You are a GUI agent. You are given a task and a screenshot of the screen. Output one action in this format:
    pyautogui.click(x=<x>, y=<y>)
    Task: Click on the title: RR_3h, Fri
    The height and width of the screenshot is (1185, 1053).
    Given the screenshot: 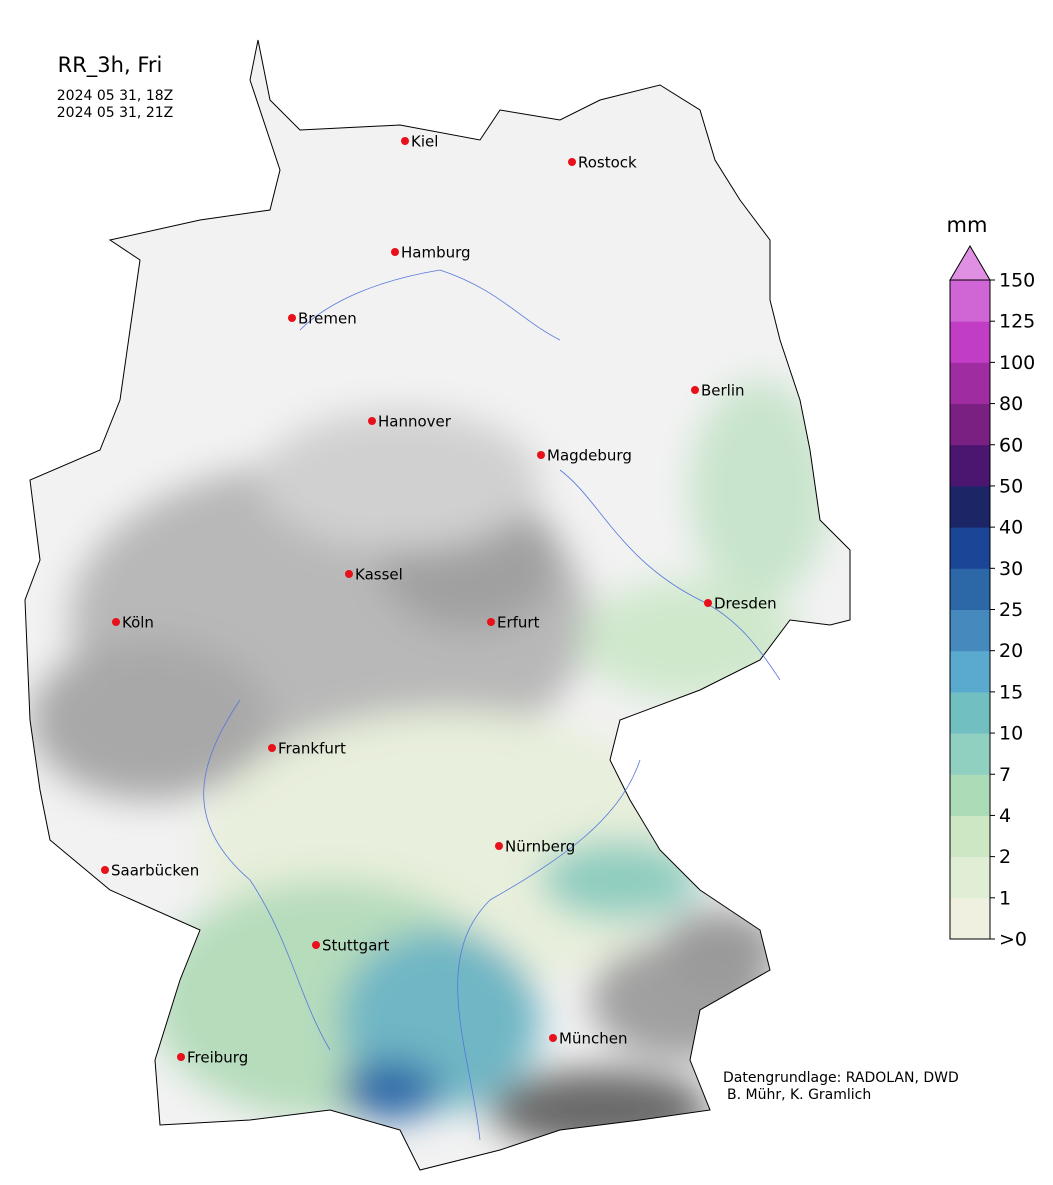 What is the action you would take?
    pyautogui.click(x=110, y=65)
    